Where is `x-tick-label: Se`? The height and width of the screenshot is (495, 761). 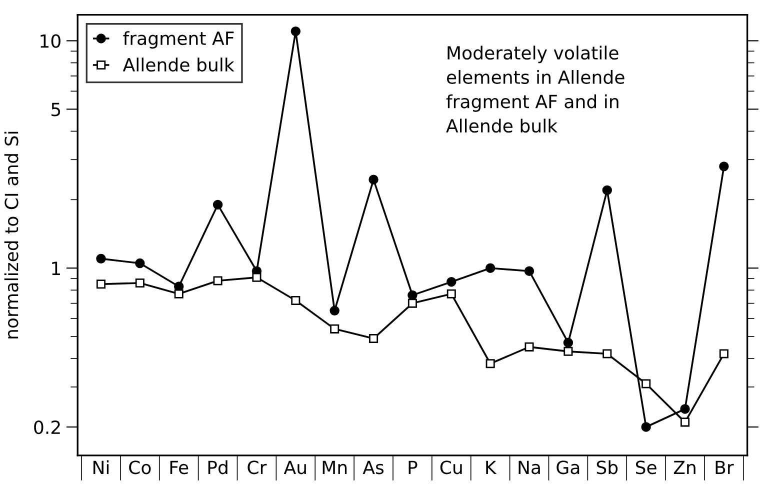 x-tick-label: Se is located at coordinates (646, 467).